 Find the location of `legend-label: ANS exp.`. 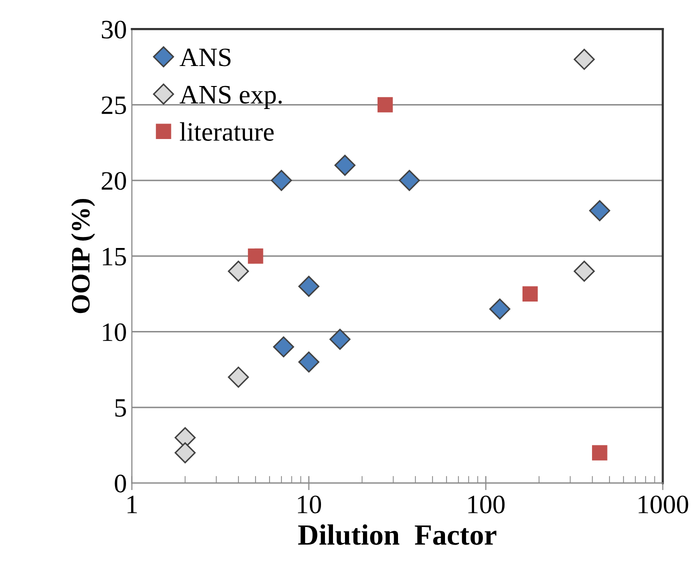

legend-label: ANS exp. is located at coordinates (231, 97).